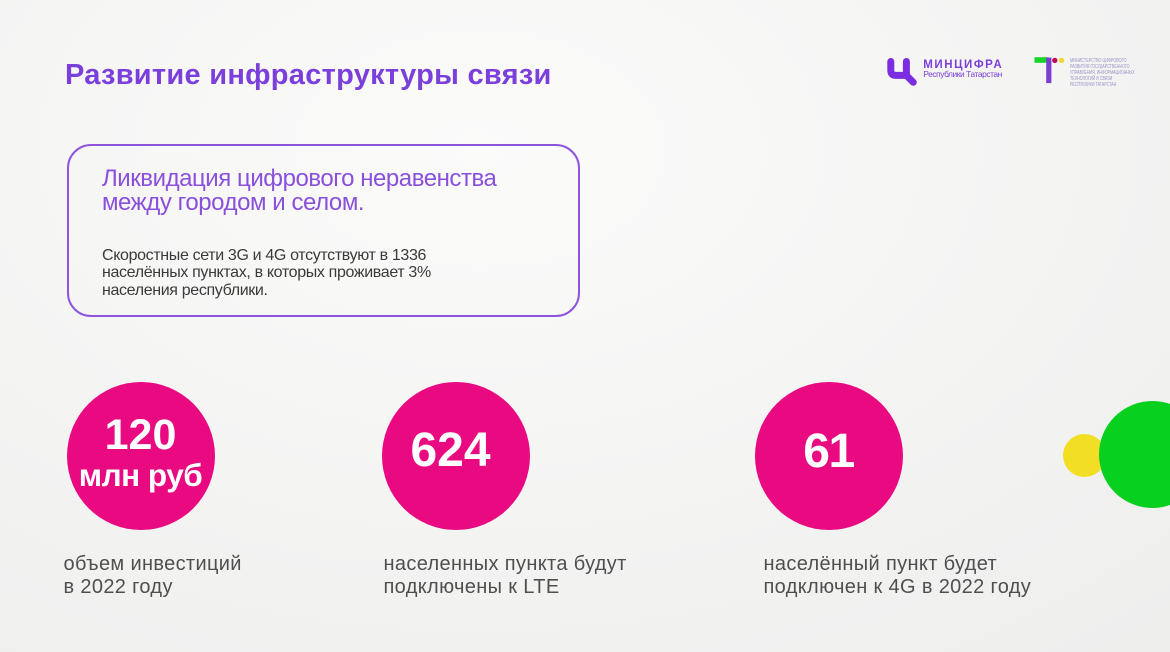  Describe the element at coordinates (1098, 61) in the screenshot. I see `svg-text: МИНИСТЕРСТВО ЦИФРОВОГО` at that location.